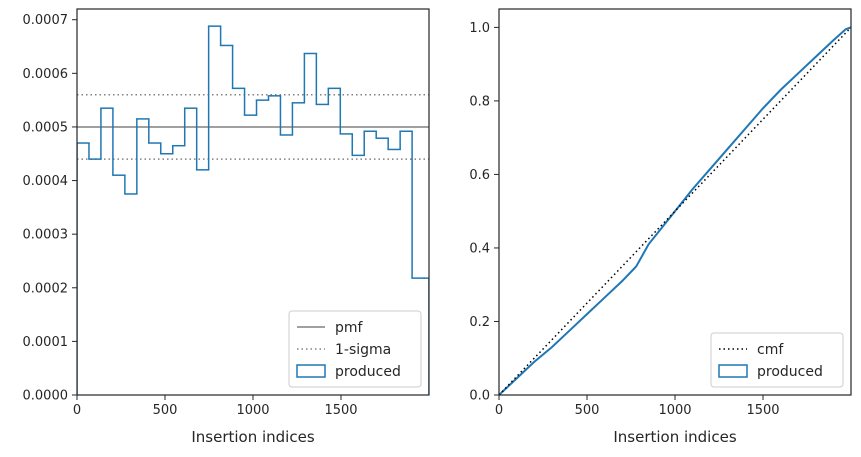 The width and height of the screenshot is (861, 457). Describe the element at coordinates (311, 371) in the screenshot. I see `hist-panel-legend-handle-produced` at that location.